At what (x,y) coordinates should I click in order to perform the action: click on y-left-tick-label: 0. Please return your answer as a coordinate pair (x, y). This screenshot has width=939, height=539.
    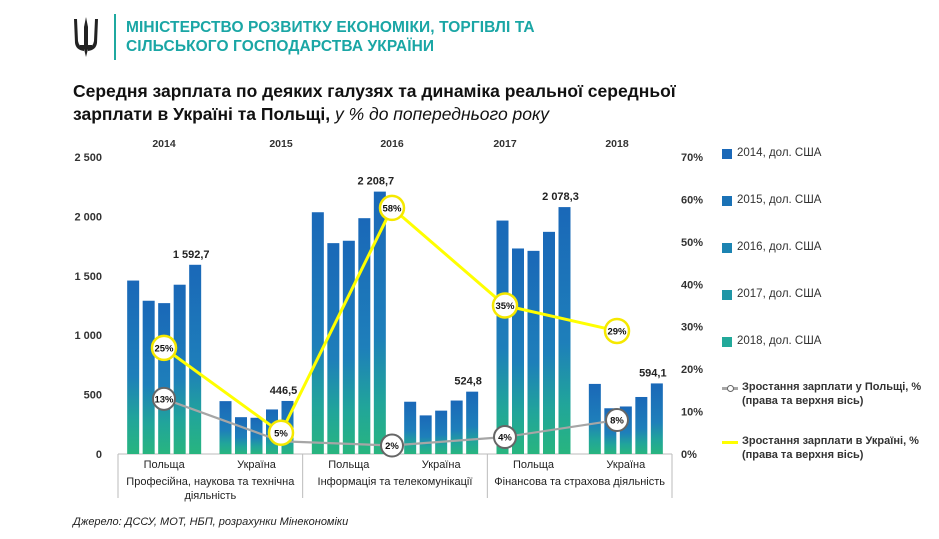
    Looking at the image, I should click on (99, 455).